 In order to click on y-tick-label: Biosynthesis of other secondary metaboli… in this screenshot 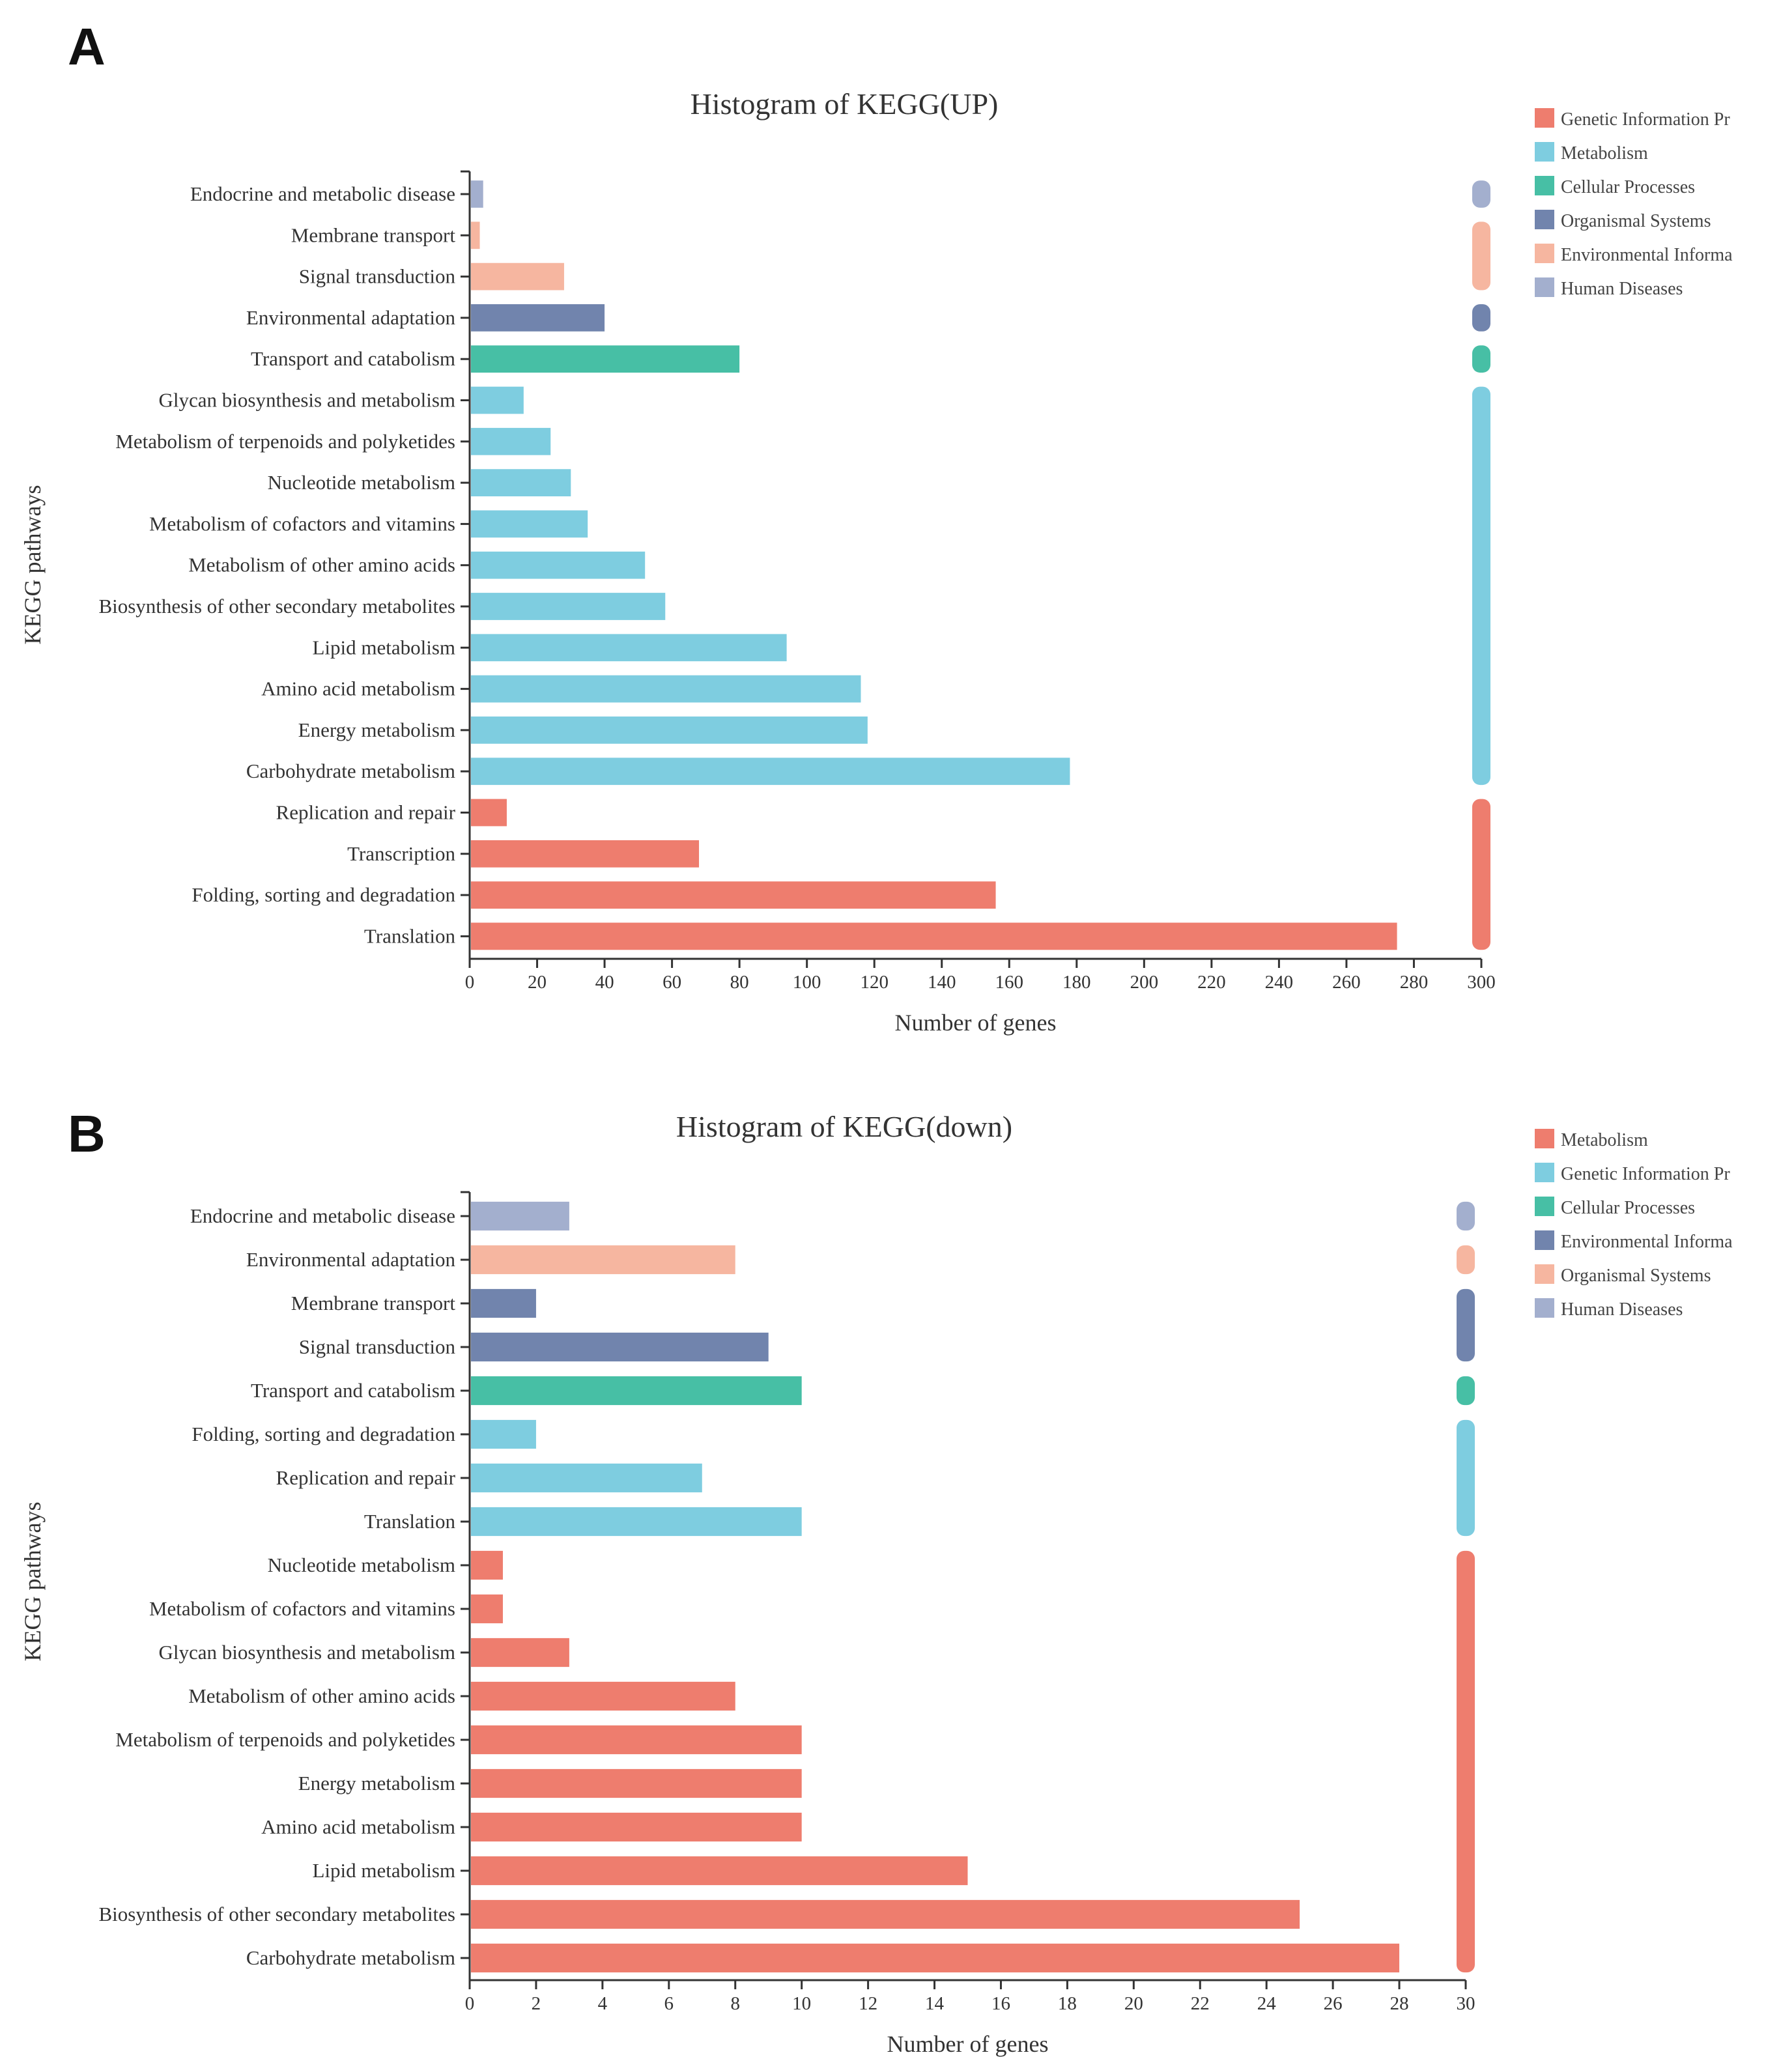, I will do `click(276, 1914)`.